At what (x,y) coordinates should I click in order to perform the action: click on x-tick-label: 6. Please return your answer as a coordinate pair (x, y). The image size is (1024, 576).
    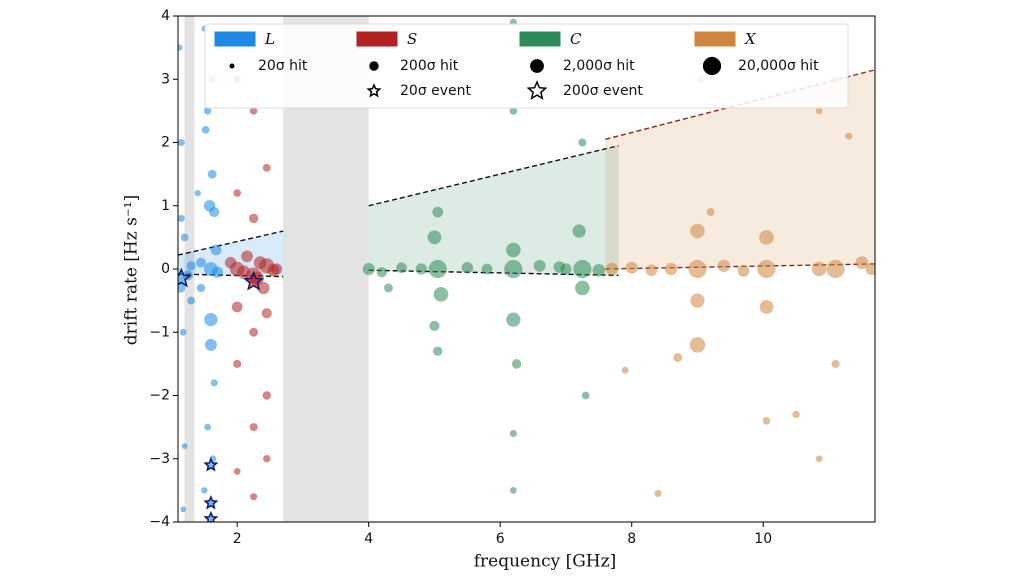
    Looking at the image, I should click on (500, 539).